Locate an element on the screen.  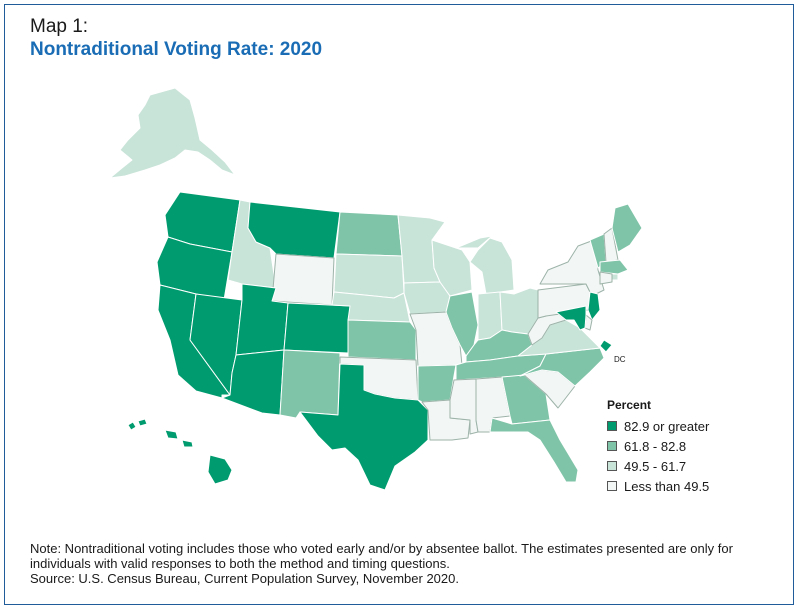
state-FL is located at coordinates (534, 450).